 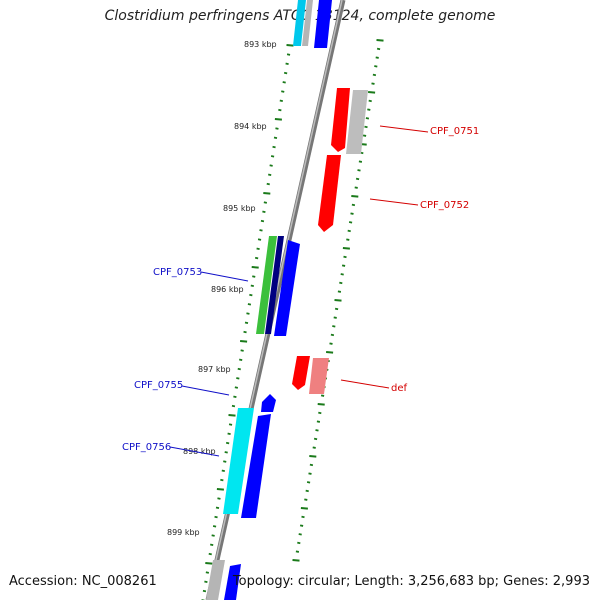 What do you see at coordinates (214, 369) in the screenshot?
I see `tick-label: 897 kbp` at bounding box center [214, 369].